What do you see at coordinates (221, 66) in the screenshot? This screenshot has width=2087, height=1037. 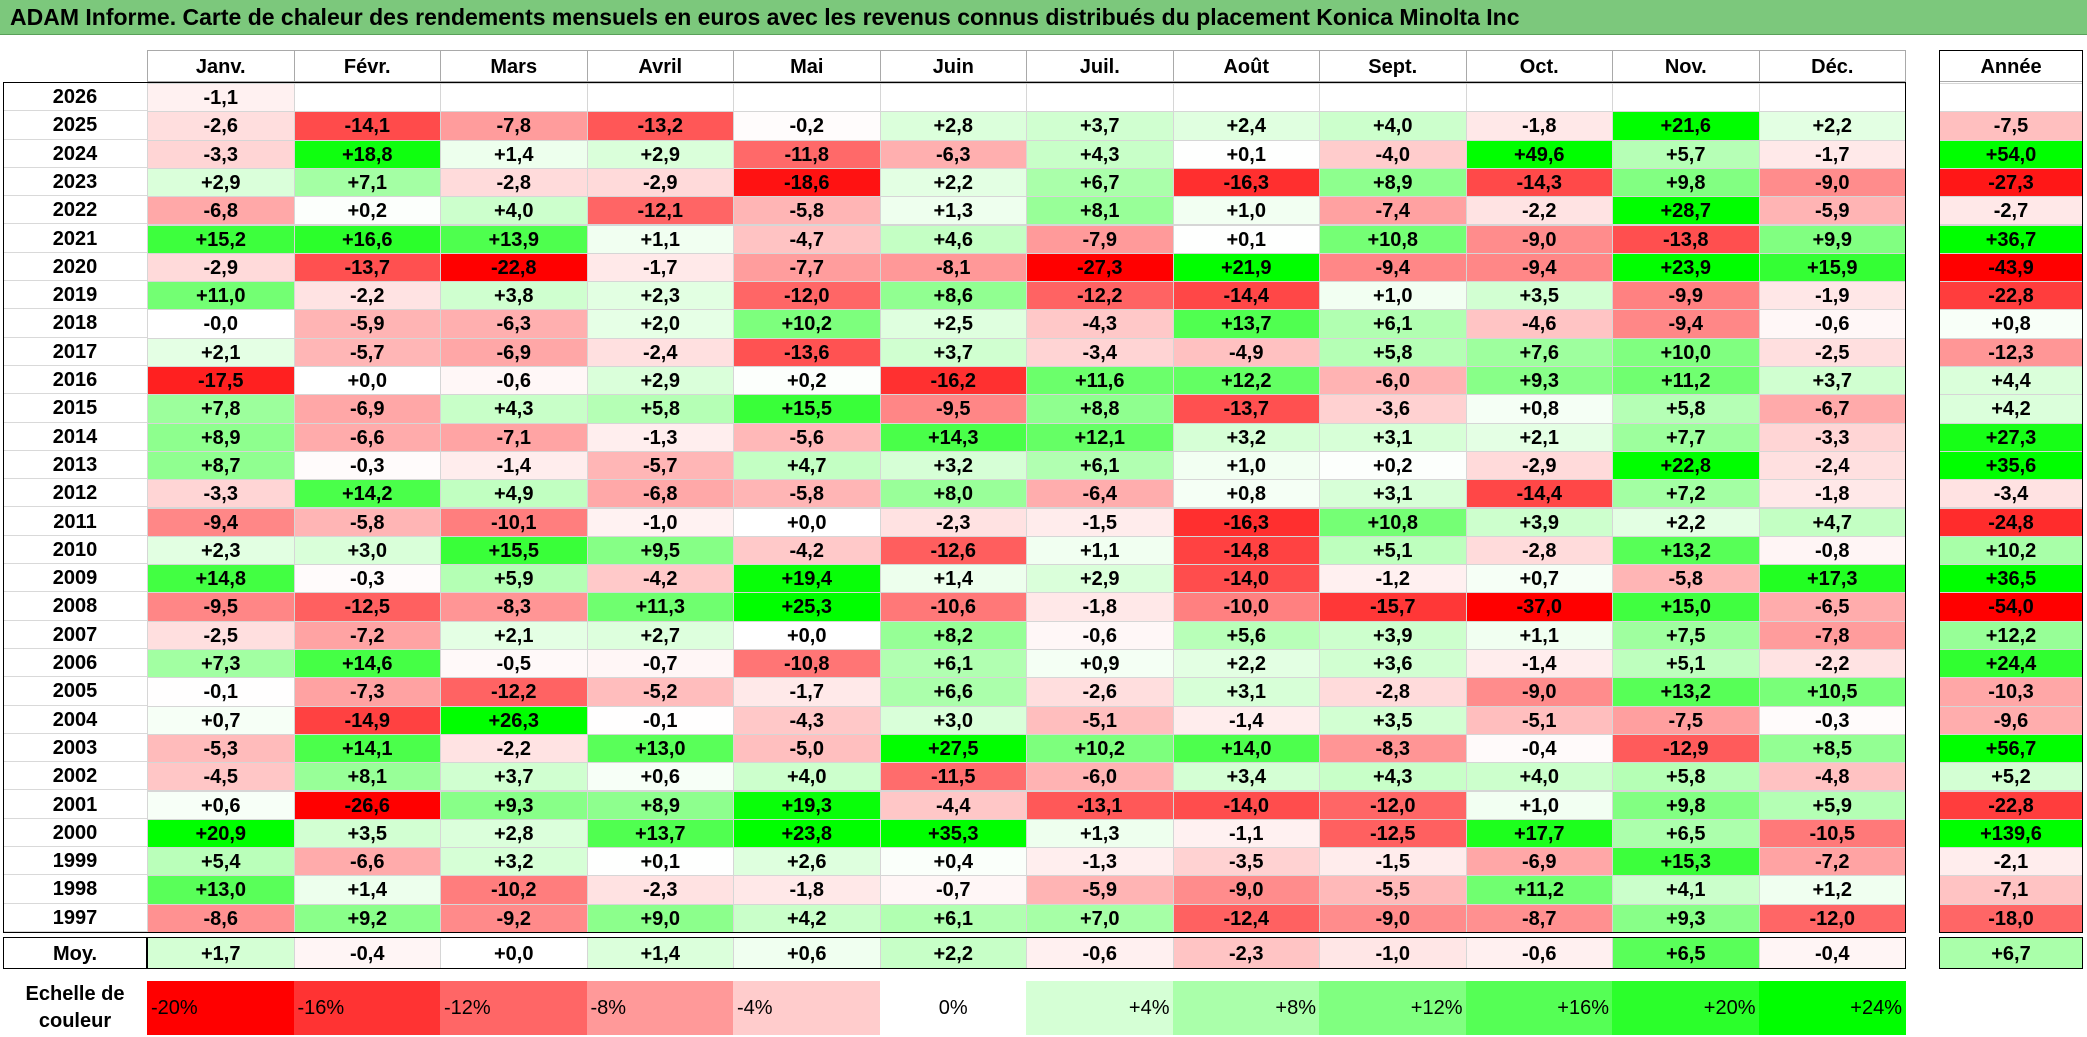 I see `column-header-0: Janv.` at bounding box center [221, 66].